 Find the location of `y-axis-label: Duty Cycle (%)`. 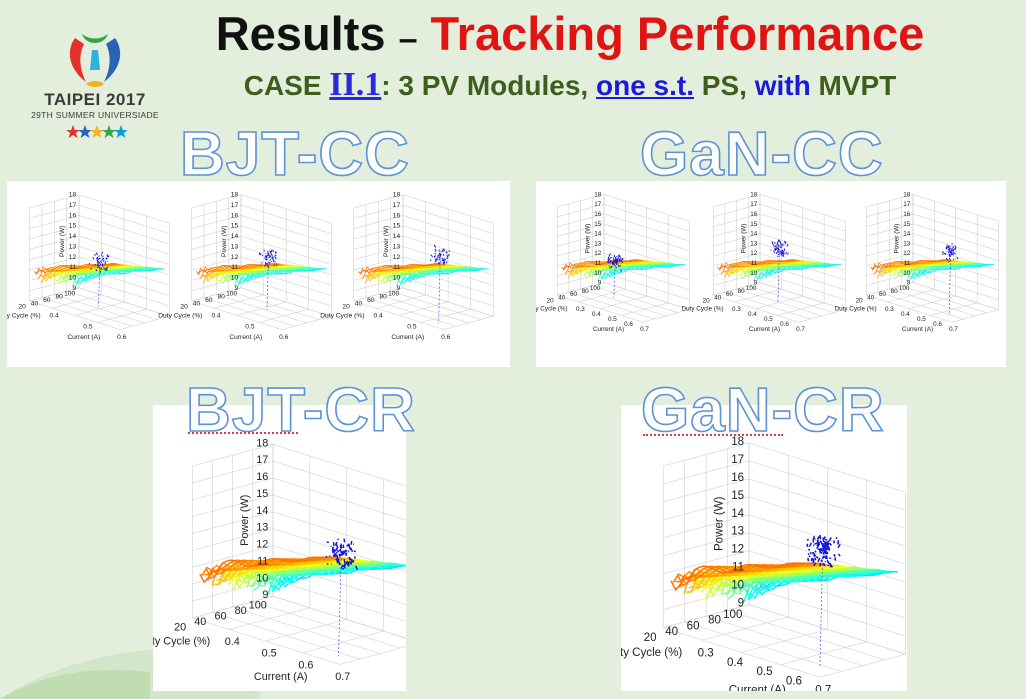

y-axis-label: Duty Cycle (%) is located at coordinates (180, 315).